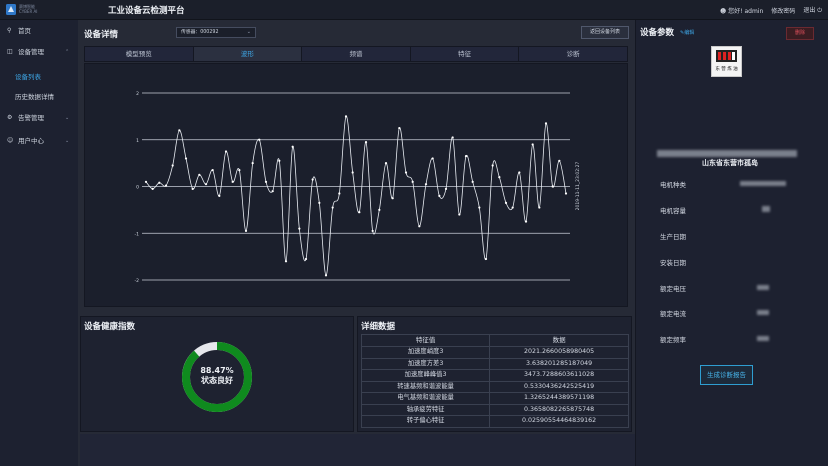 The width and height of the screenshot is (828, 466). Describe the element at coordinates (146, 11) in the screenshot. I see `app-title: 工业设备云检测平台` at that location.